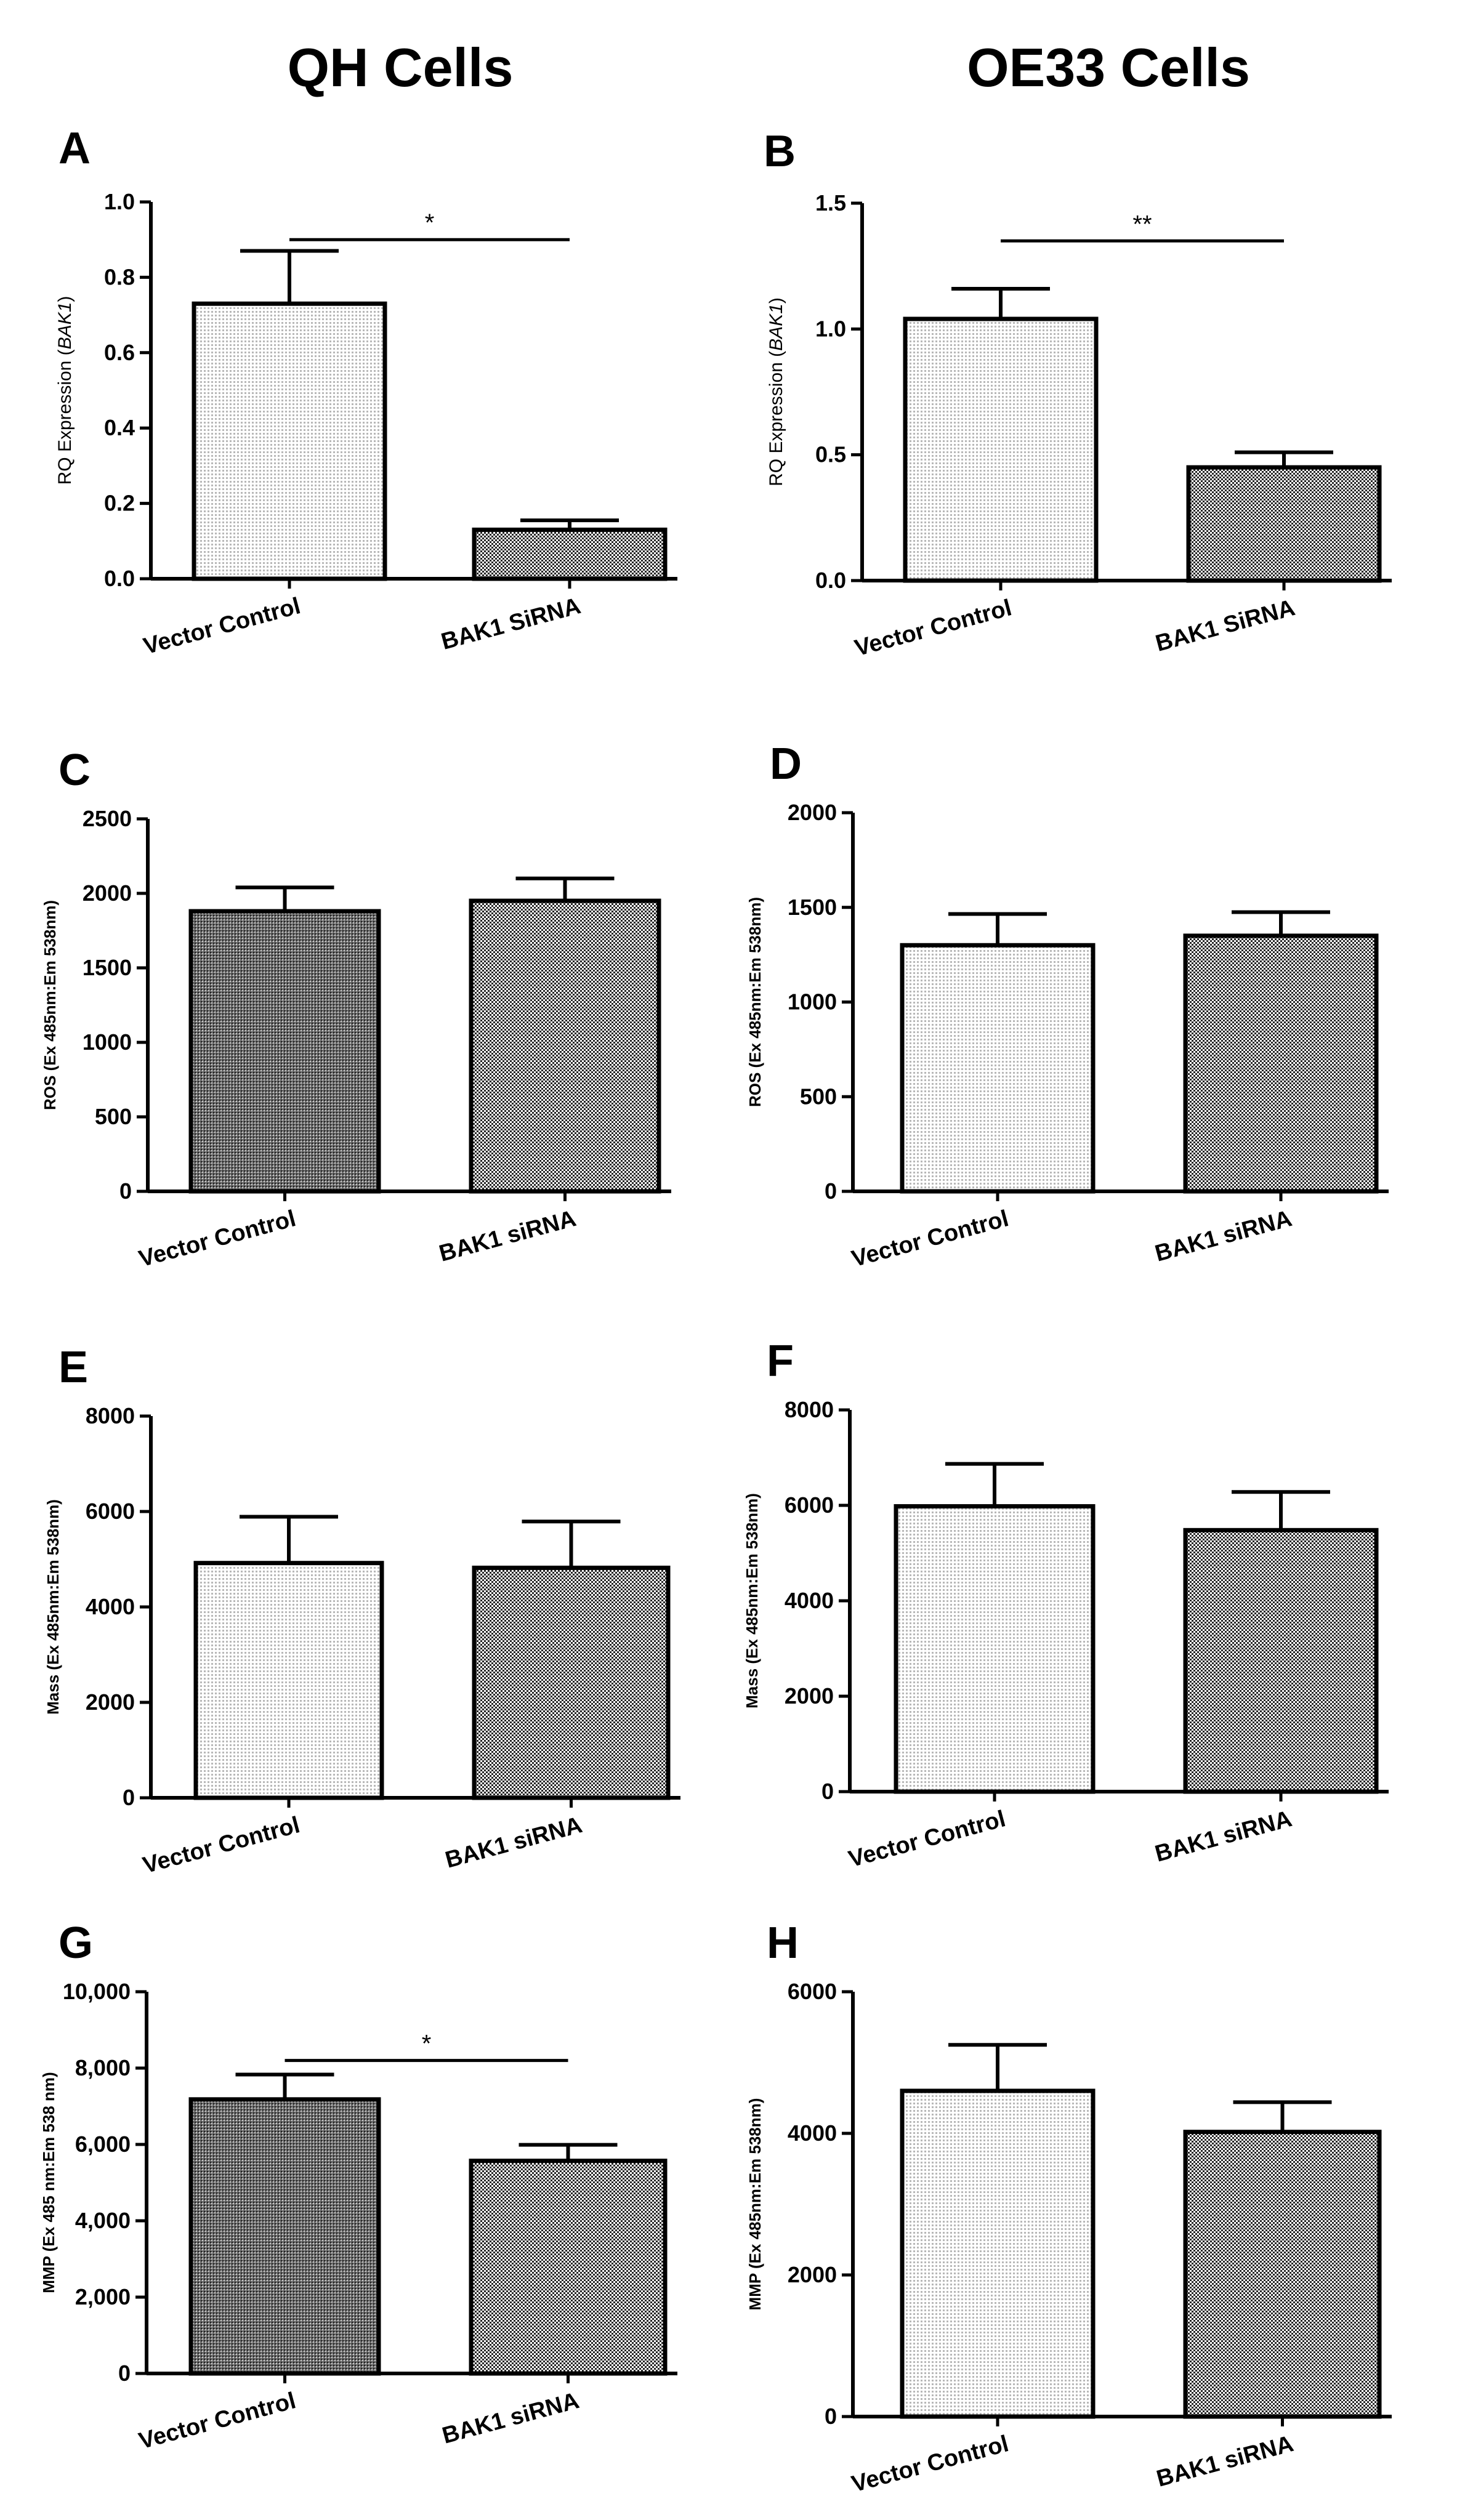 This screenshot has width=1457, height=2520. What do you see at coordinates (48, 2182) in the screenshot?
I see `y-axis-label: MMP (Ex 485 nm:Em 538 nm)` at bounding box center [48, 2182].